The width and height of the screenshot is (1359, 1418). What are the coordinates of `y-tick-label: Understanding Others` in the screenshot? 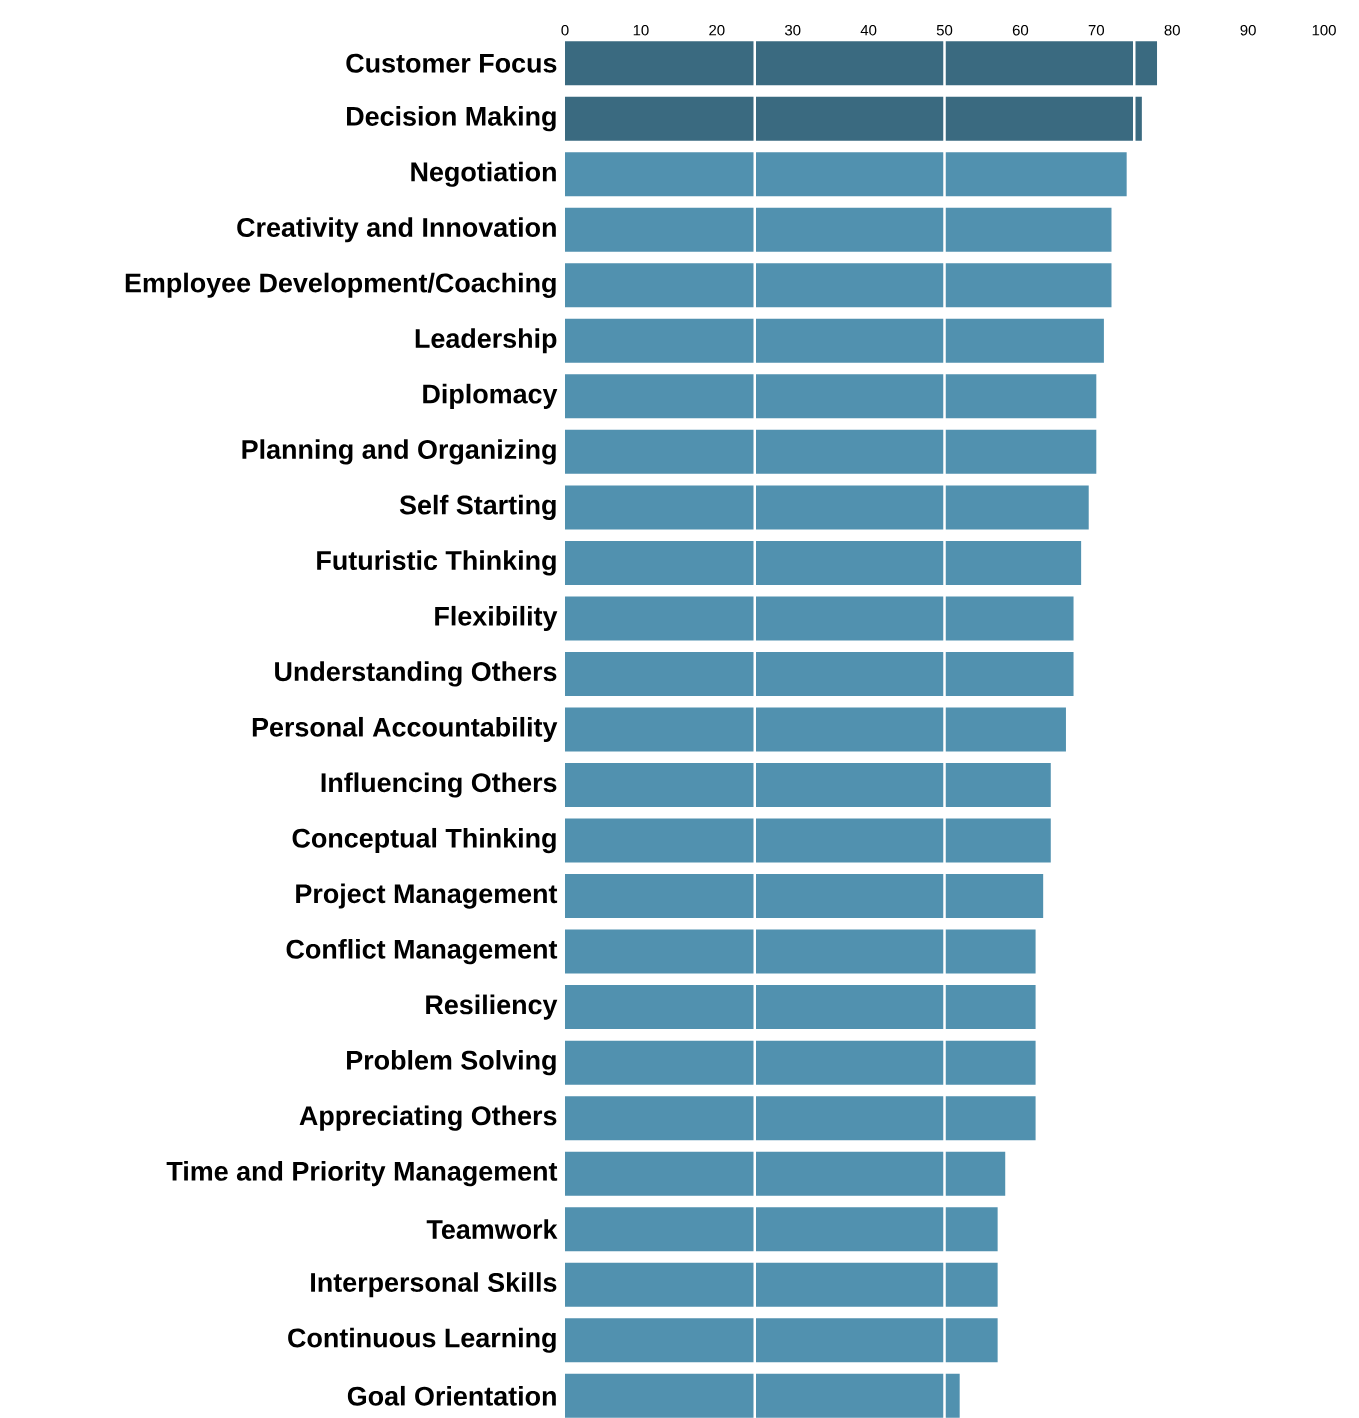 It's located at (416, 674).